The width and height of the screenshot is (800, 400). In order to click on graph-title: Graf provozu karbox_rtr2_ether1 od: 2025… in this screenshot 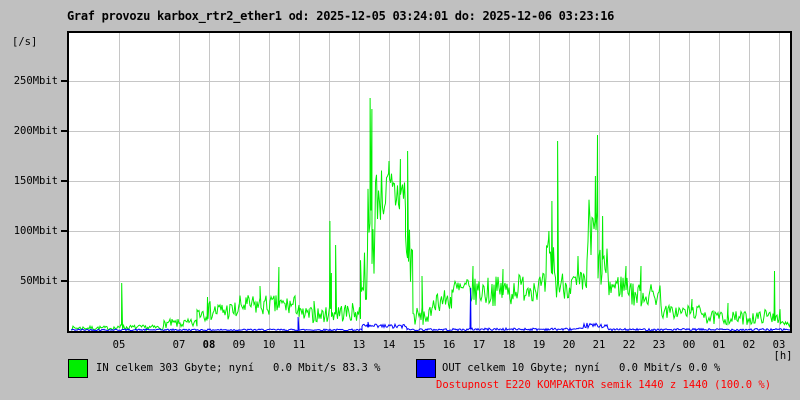, I will do `click(341, 16)`.